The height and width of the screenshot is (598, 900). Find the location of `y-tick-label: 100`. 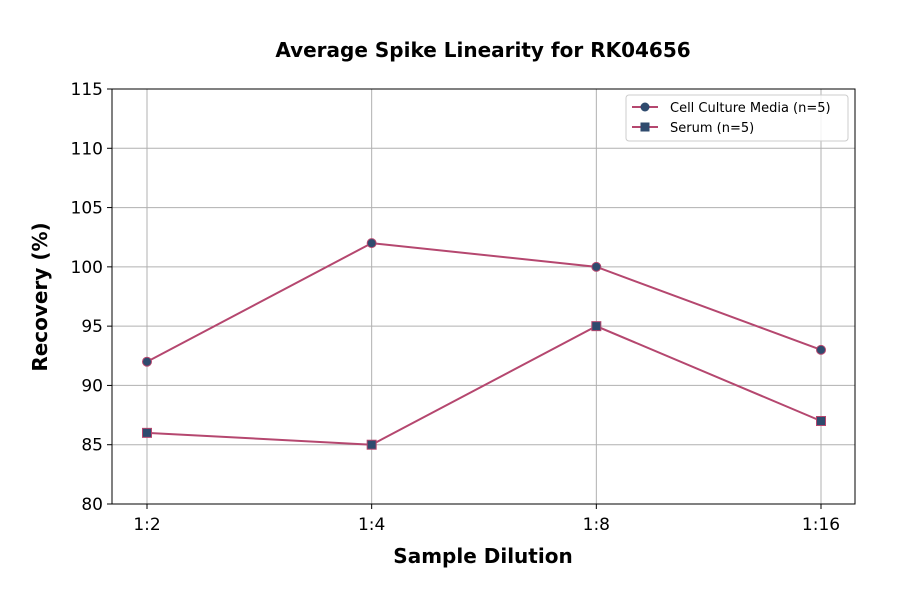

y-tick-label: 100 is located at coordinates (87, 268).